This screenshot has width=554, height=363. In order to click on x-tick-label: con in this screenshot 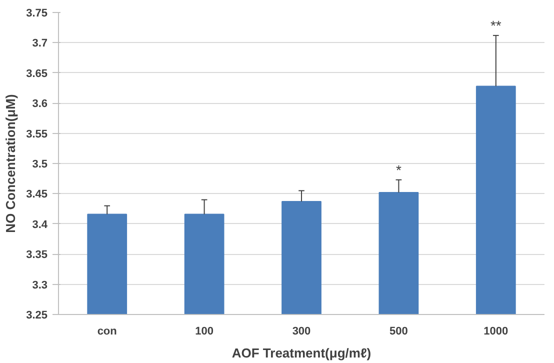, I will do `click(107, 332)`.